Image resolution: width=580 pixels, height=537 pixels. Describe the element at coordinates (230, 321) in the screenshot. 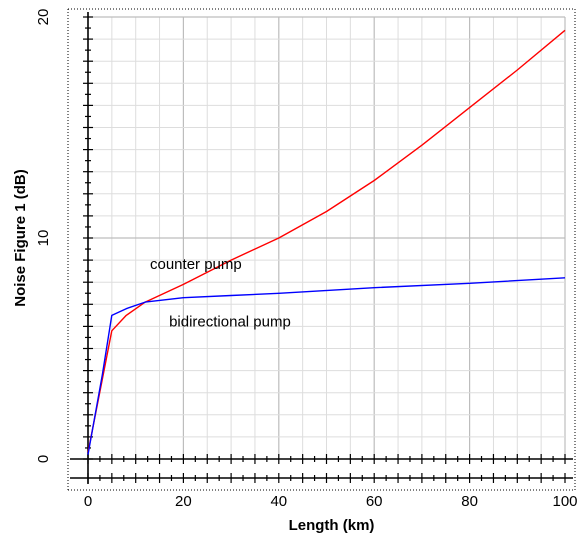

I see `series-annotation: bidirectional pump` at that location.